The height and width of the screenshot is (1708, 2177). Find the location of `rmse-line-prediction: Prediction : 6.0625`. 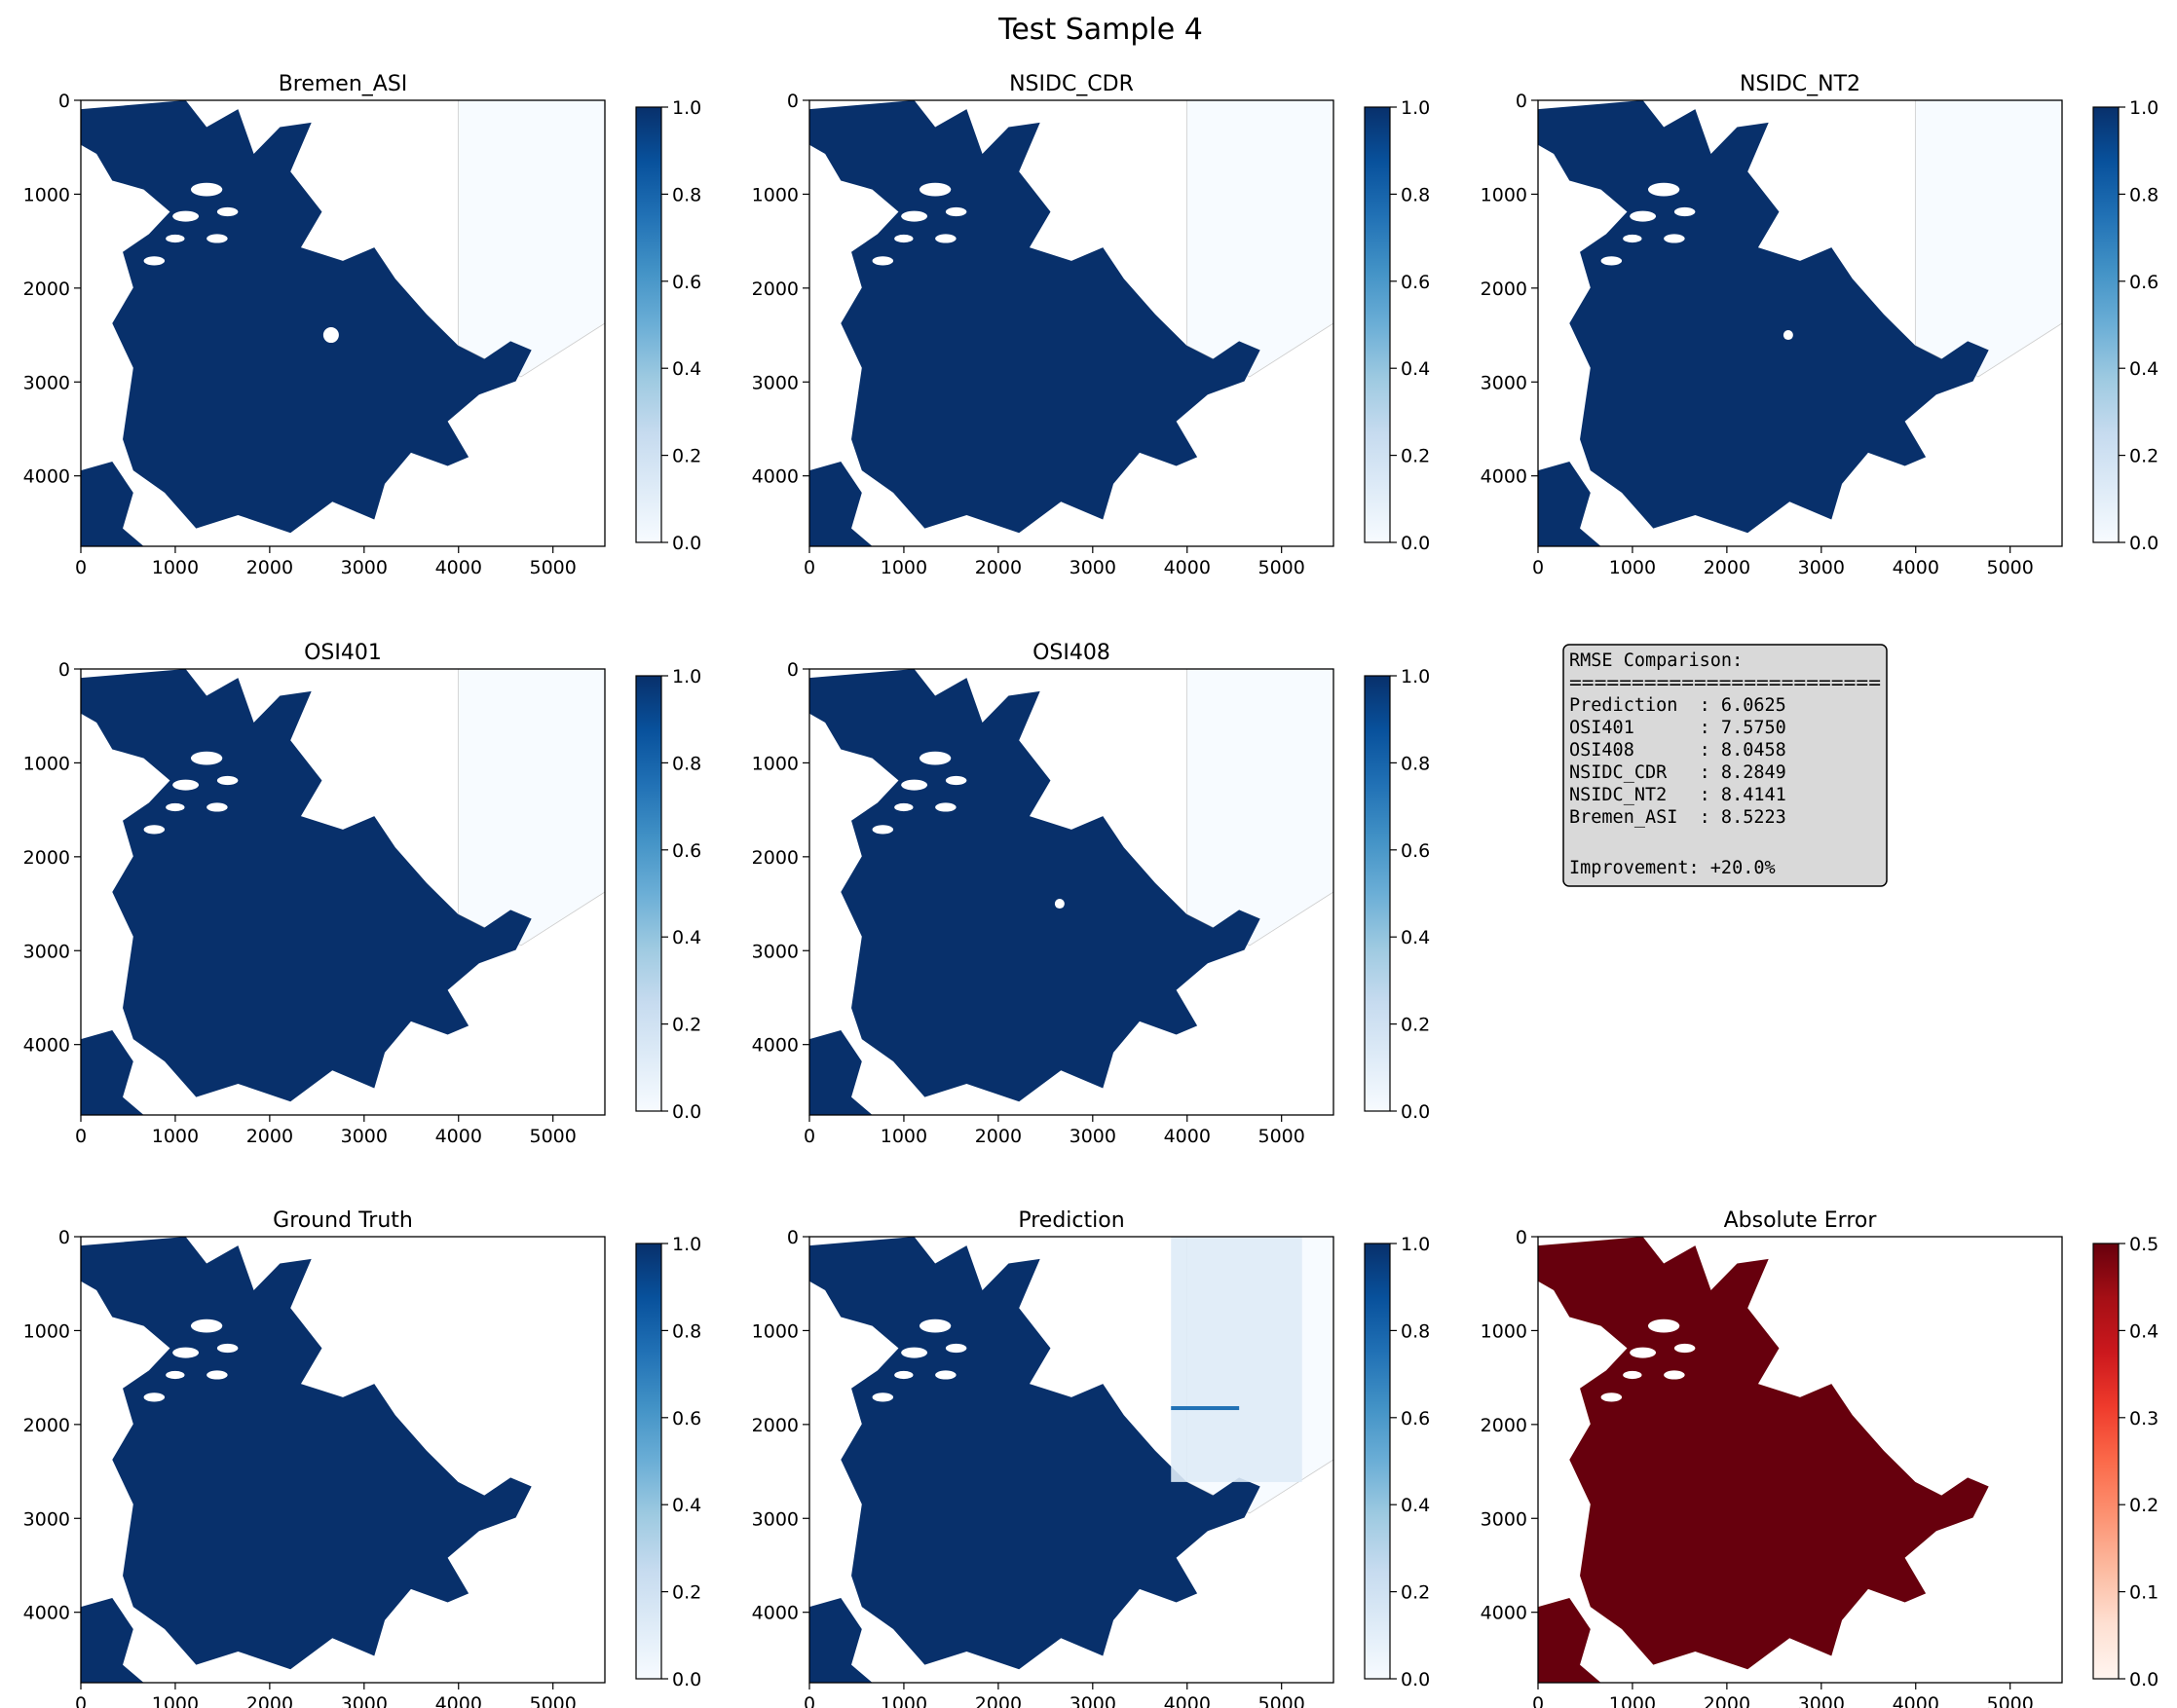

rmse-line-prediction: Prediction : 6.0625 is located at coordinates (1677, 705).